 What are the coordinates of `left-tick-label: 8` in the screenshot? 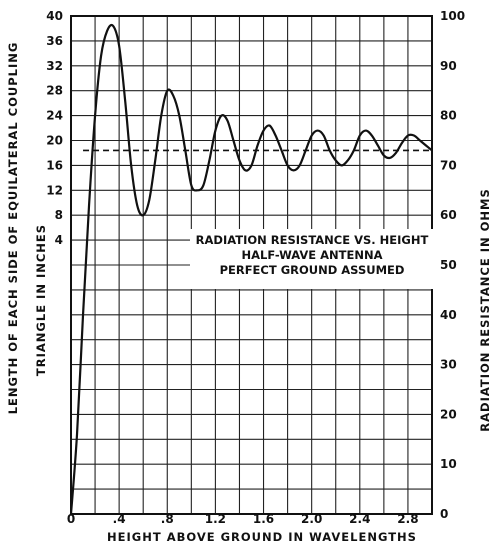 It's located at (59, 215).